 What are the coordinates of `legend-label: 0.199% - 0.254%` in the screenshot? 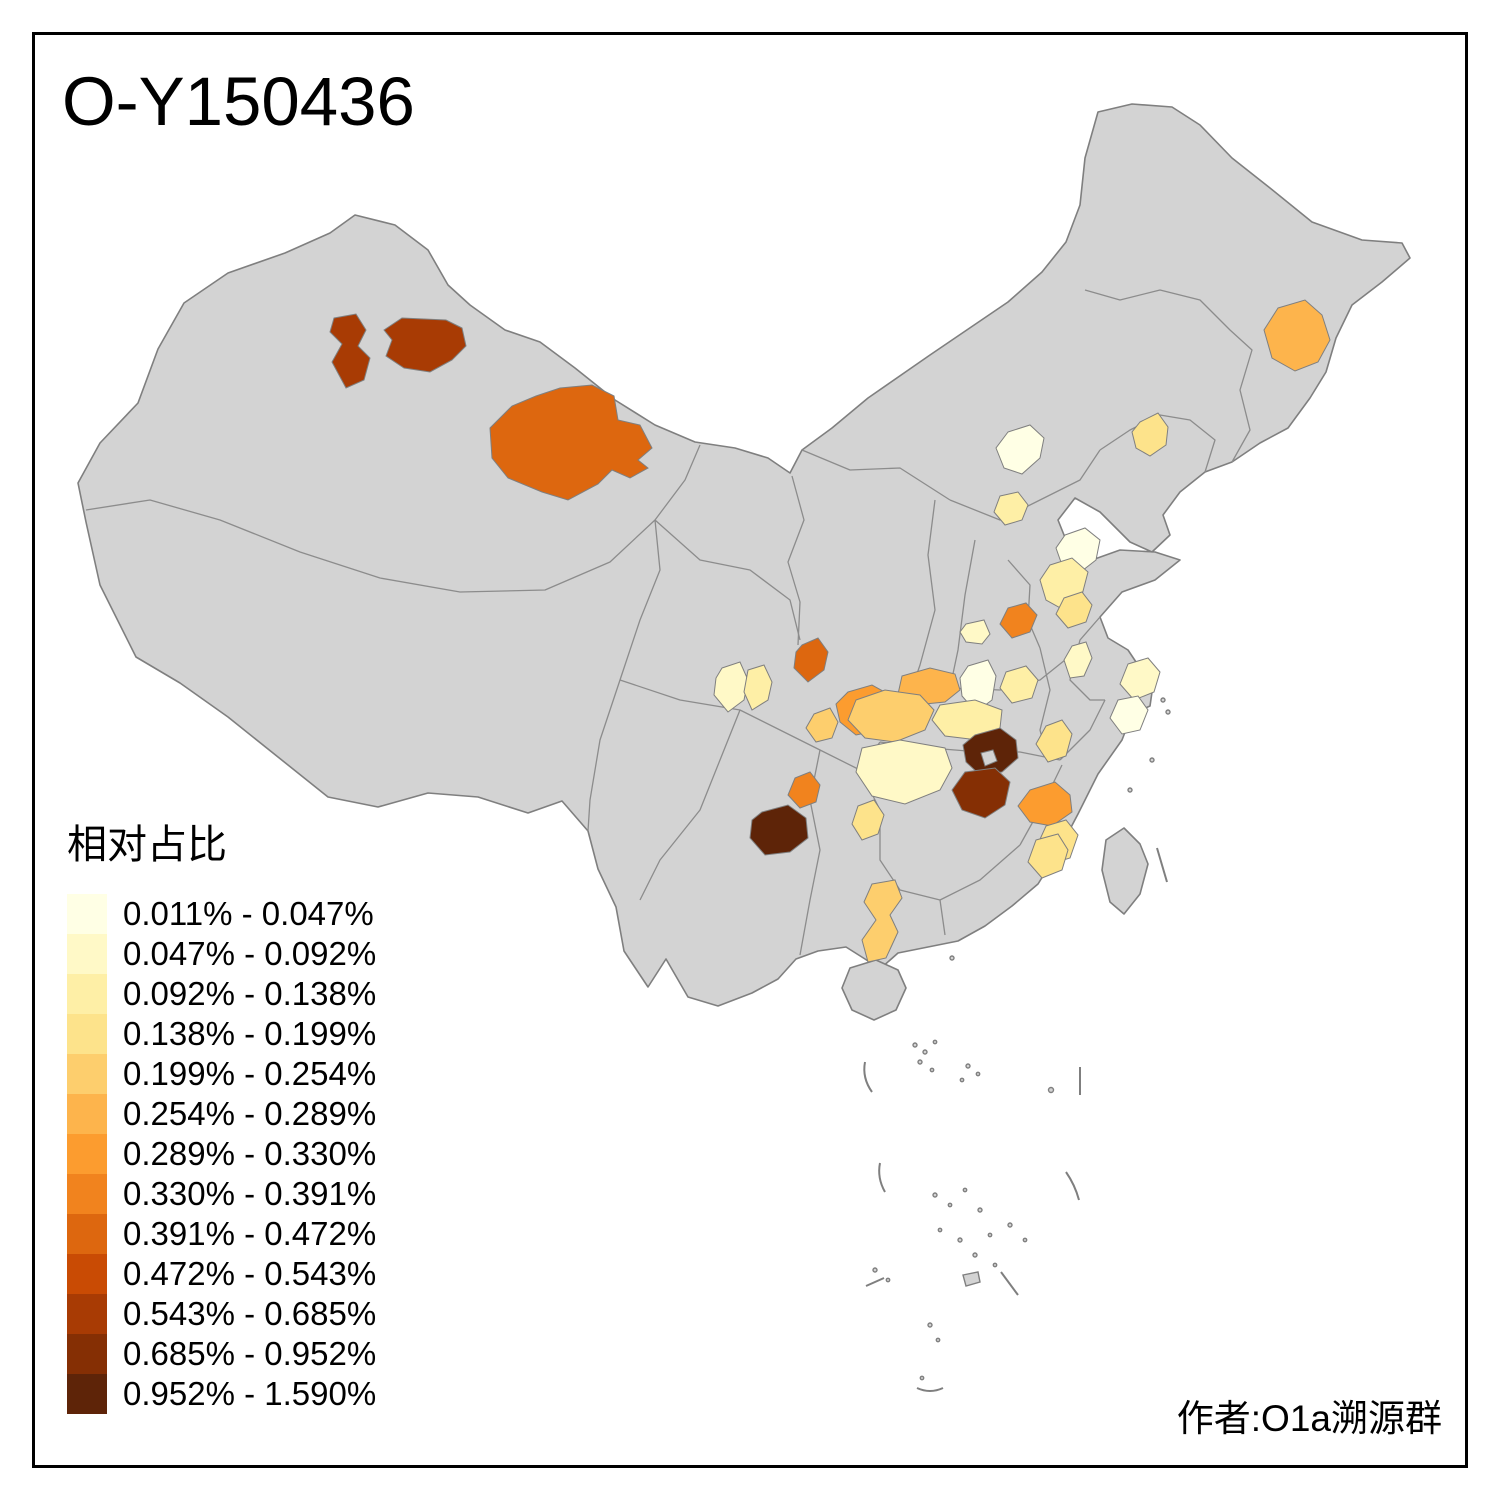 It's located at (250, 1073).